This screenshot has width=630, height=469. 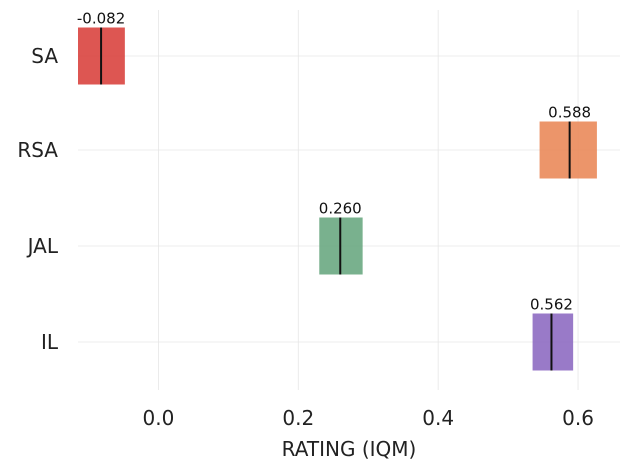 What do you see at coordinates (551, 305) in the screenshot?
I see `value-label: 0.562` at bounding box center [551, 305].